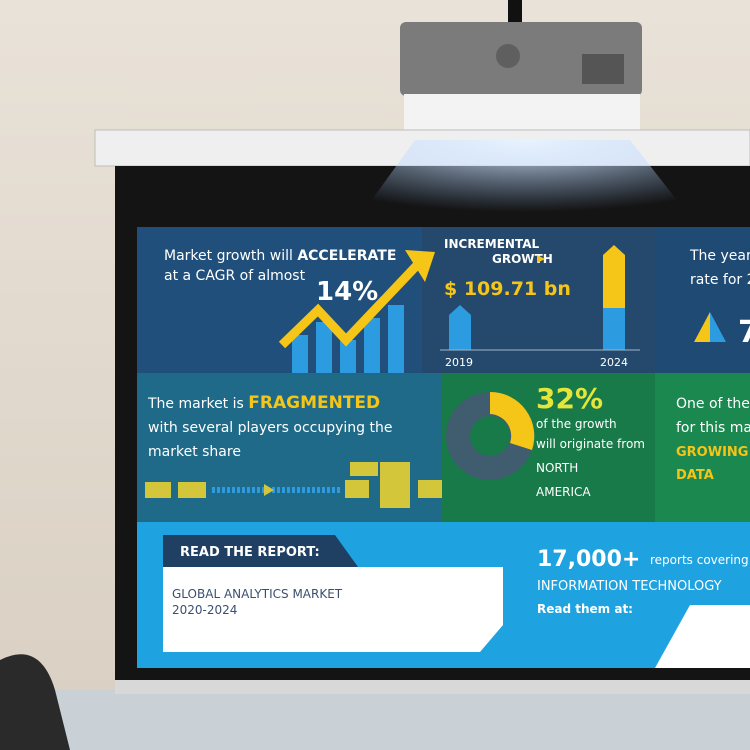  What do you see at coordinates (588, 559) in the screenshot?
I see `big-number: 17,000+` at bounding box center [588, 559].